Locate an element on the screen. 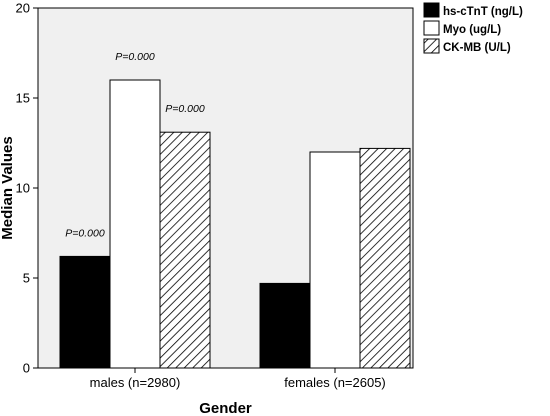  legend-label: hs-cTnT (ng/L) is located at coordinates (483, 12).